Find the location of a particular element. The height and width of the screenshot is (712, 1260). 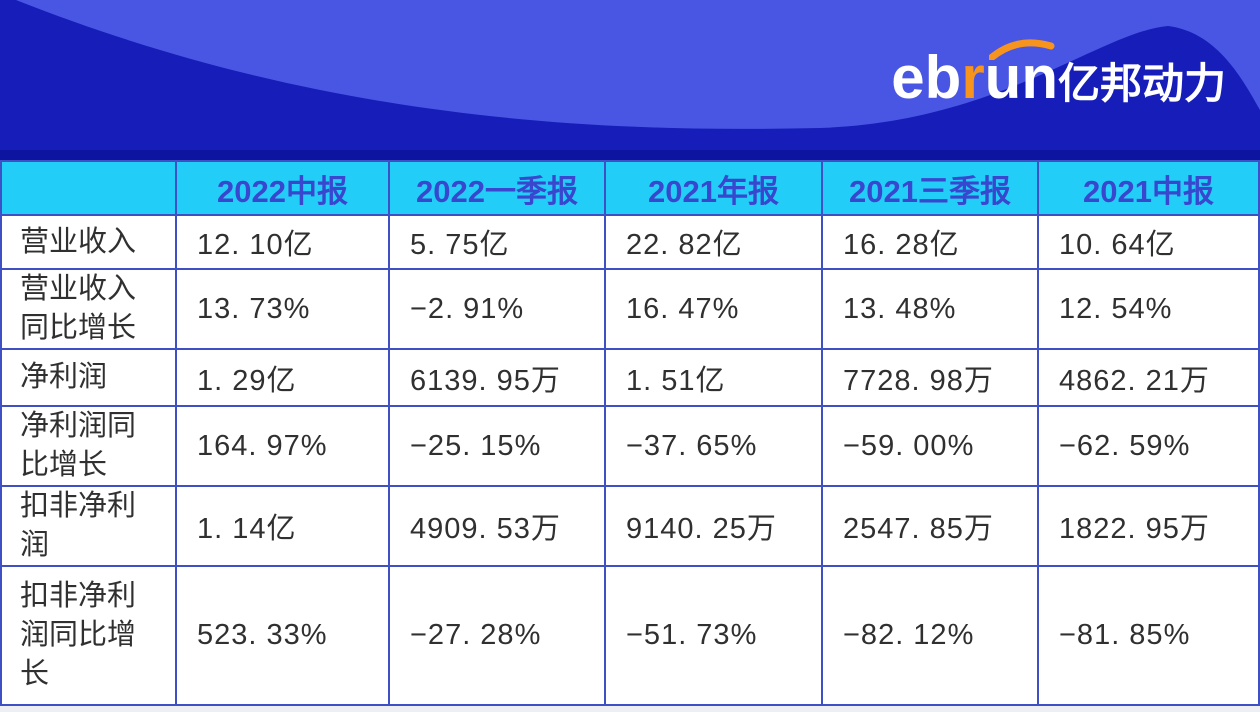

cell-value: 16. 28亿 is located at coordinates (930, 242).